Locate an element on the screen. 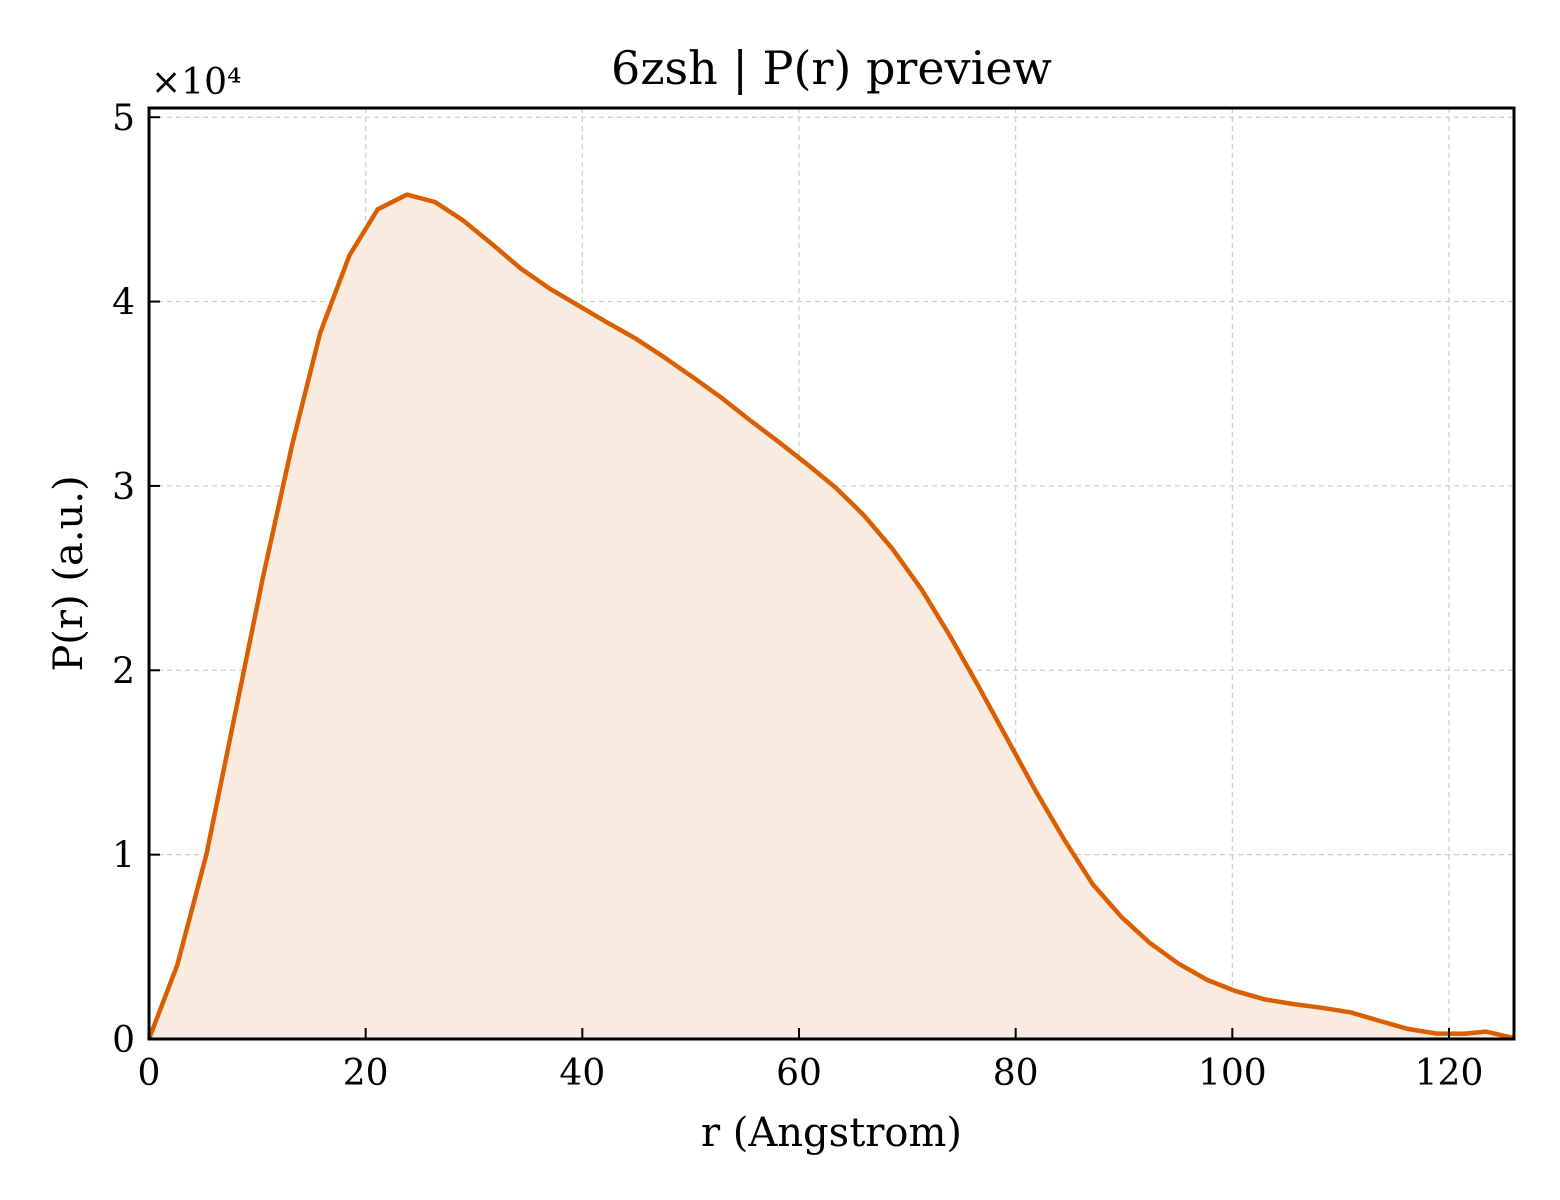 The width and height of the screenshot is (1560, 1200). x-axis-label: r (Angstrom) is located at coordinates (831, 1133).